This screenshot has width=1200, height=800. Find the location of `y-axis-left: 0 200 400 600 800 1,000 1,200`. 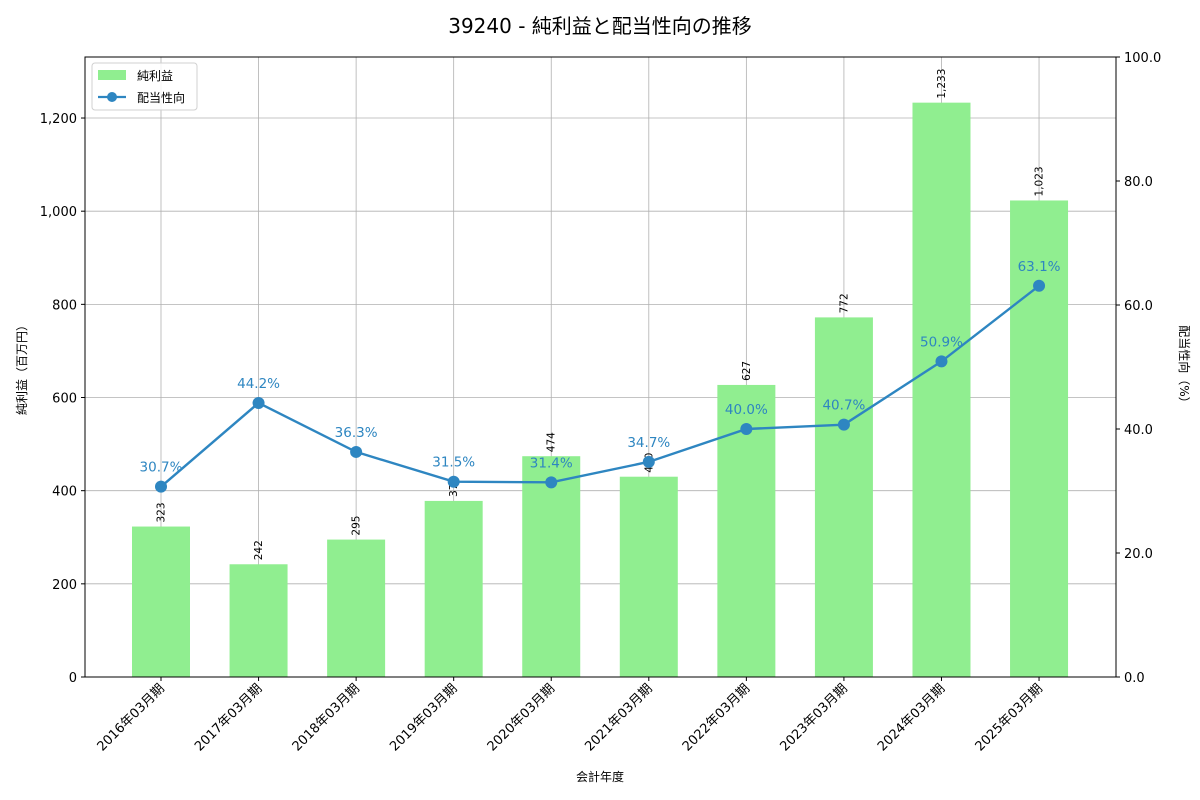

y-axis-left: 0 200 400 600 800 1,000 1,200 is located at coordinates (62, 399).